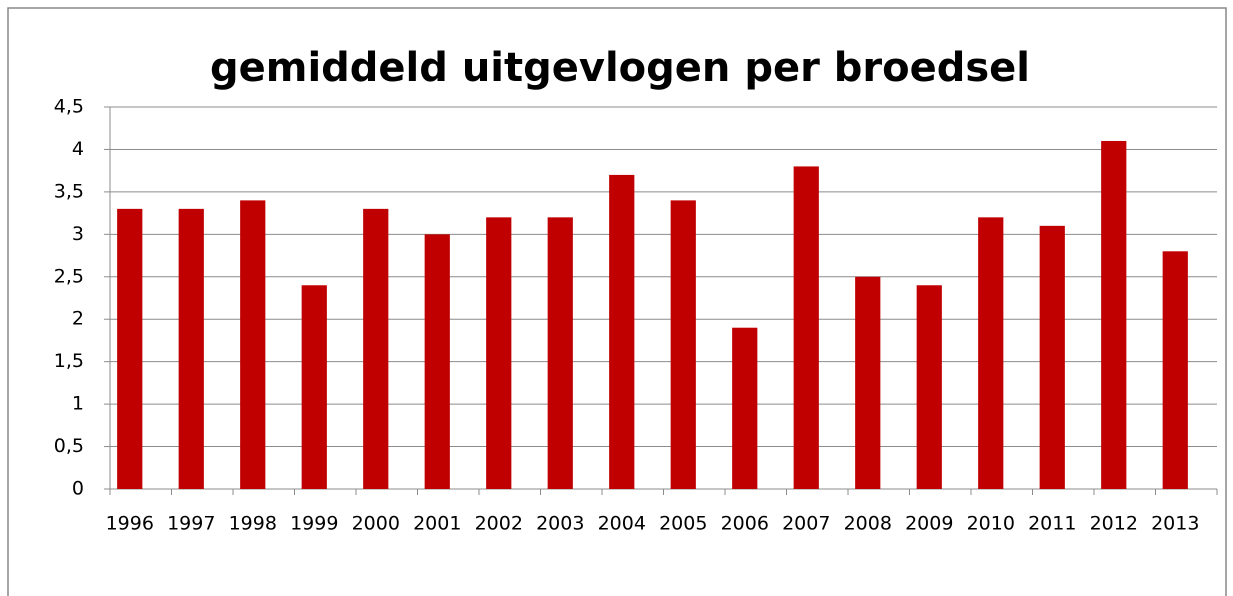  I want to click on x-tick-label: 1999, so click(314, 524).